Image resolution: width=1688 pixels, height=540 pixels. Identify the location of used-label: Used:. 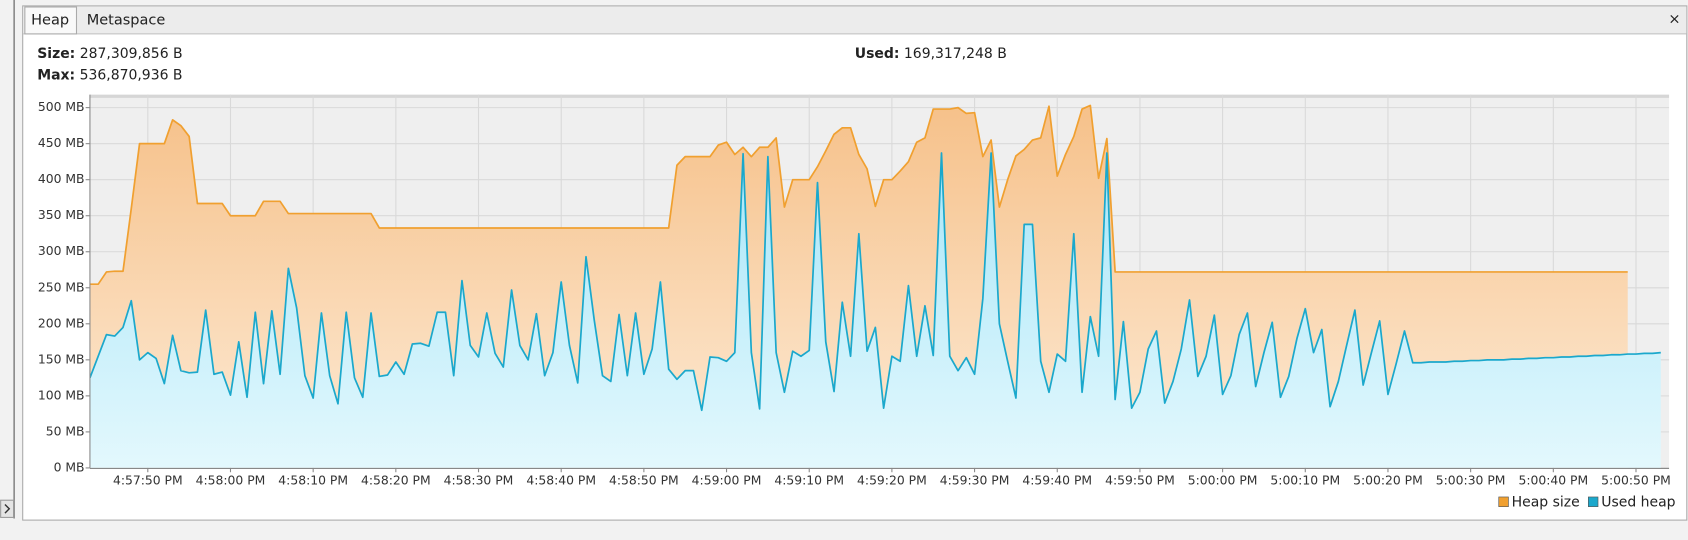
(877, 54).